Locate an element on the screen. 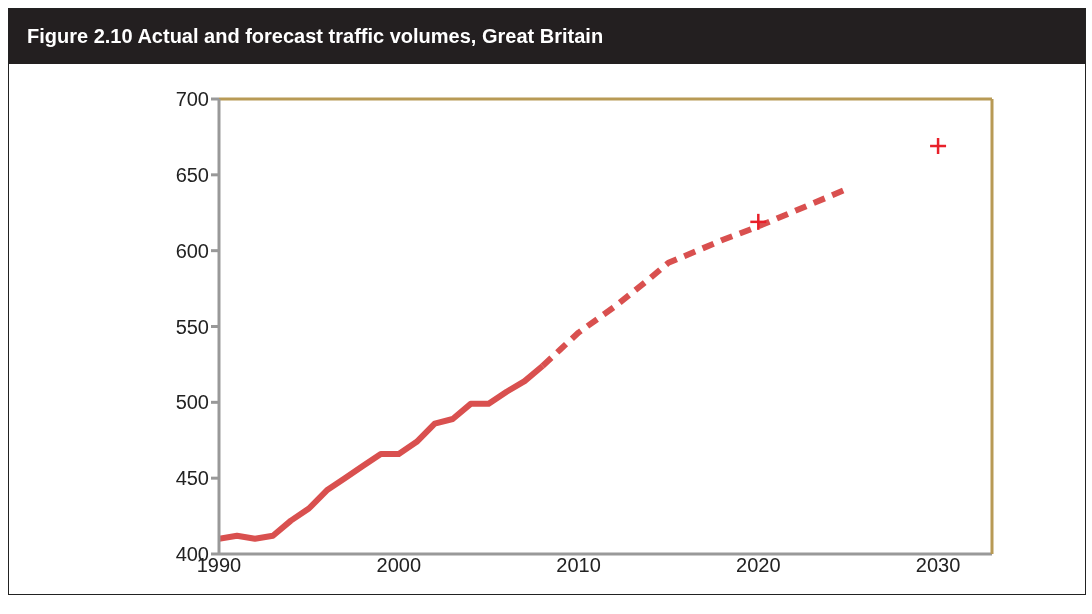 The width and height of the screenshot is (1092, 614). y-tick-label: 450 is located at coordinates (192, 478).